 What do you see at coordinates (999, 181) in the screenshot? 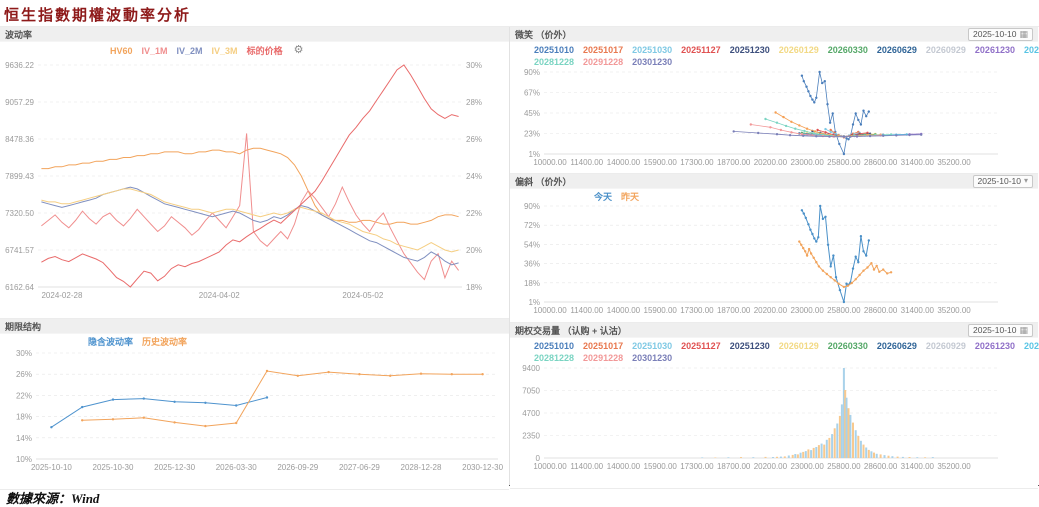
I see `skew-date-value: 2025-10-10` at bounding box center [999, 181].